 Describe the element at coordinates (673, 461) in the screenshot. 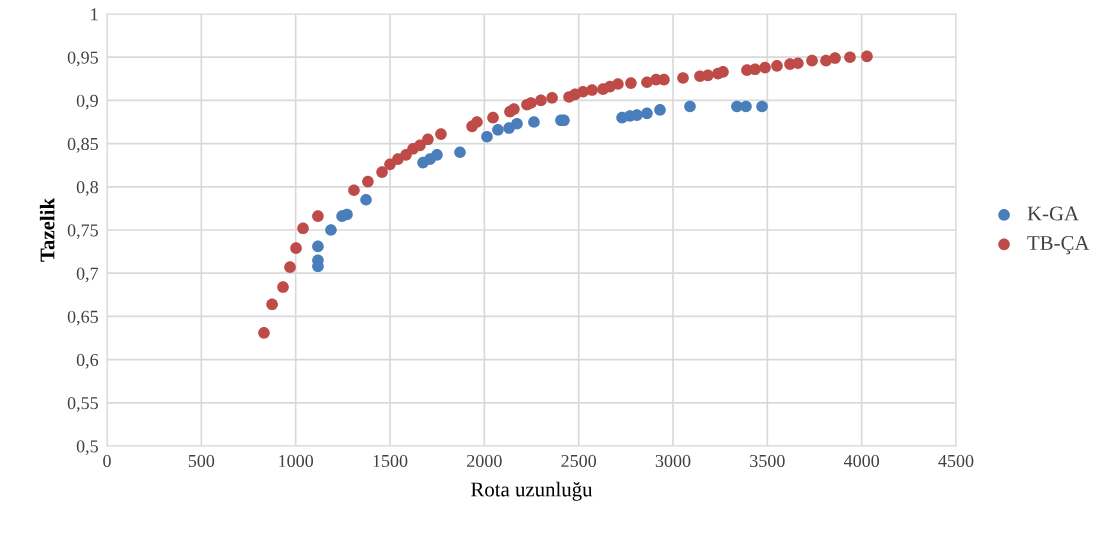

I see `x-tick-label: 3000` at that location.